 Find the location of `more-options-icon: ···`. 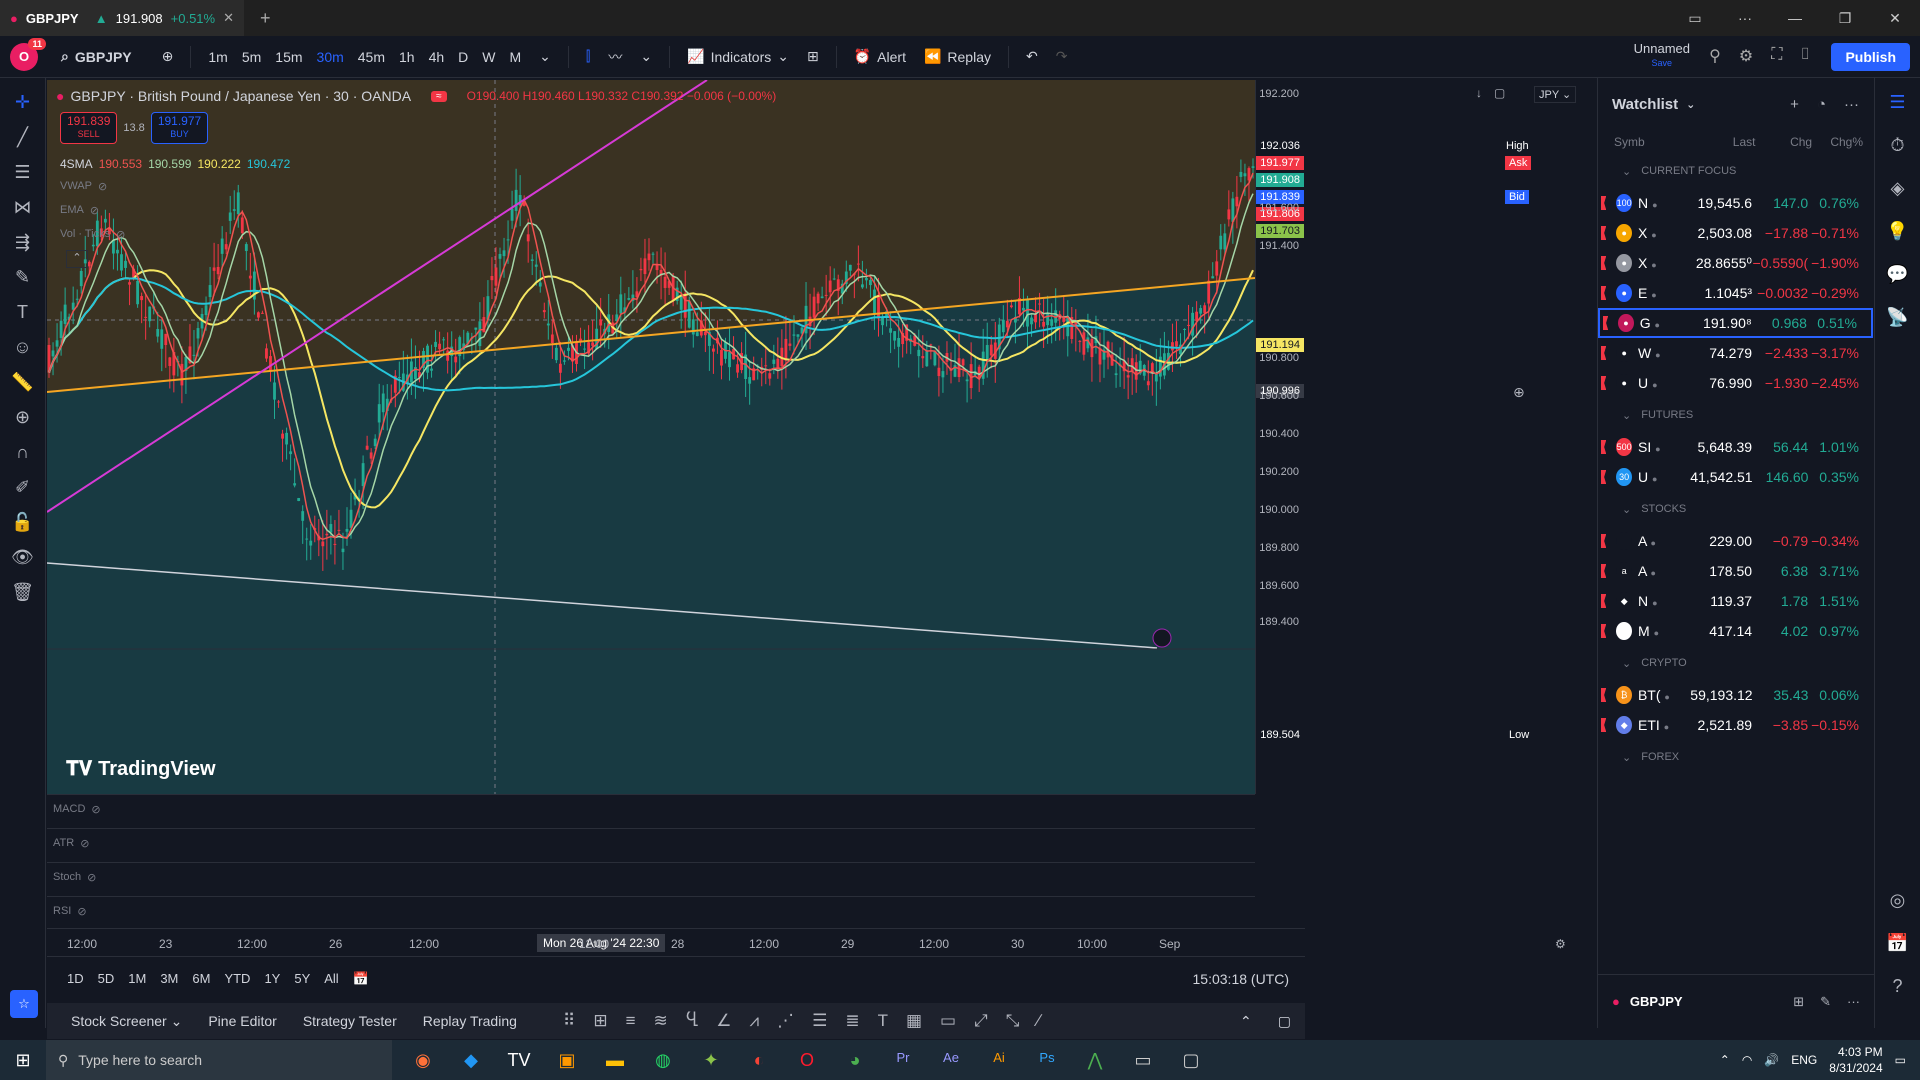

more-options-icon: ··· is located at coordinates (1851, 104).